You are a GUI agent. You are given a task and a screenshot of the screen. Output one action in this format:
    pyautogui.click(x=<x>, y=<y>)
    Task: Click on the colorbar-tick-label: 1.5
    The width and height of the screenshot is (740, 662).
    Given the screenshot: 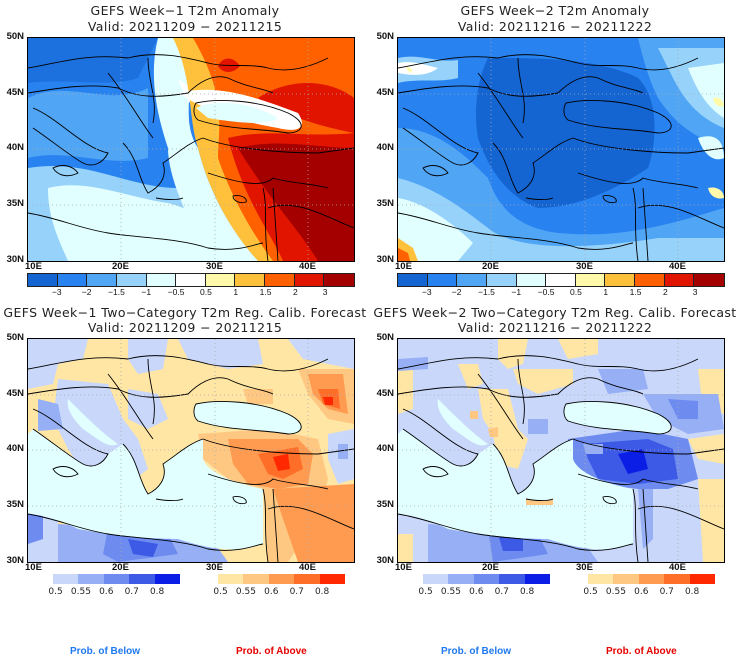 What is the action you would take?
    pyautogui.click(x=635, y=292)
    